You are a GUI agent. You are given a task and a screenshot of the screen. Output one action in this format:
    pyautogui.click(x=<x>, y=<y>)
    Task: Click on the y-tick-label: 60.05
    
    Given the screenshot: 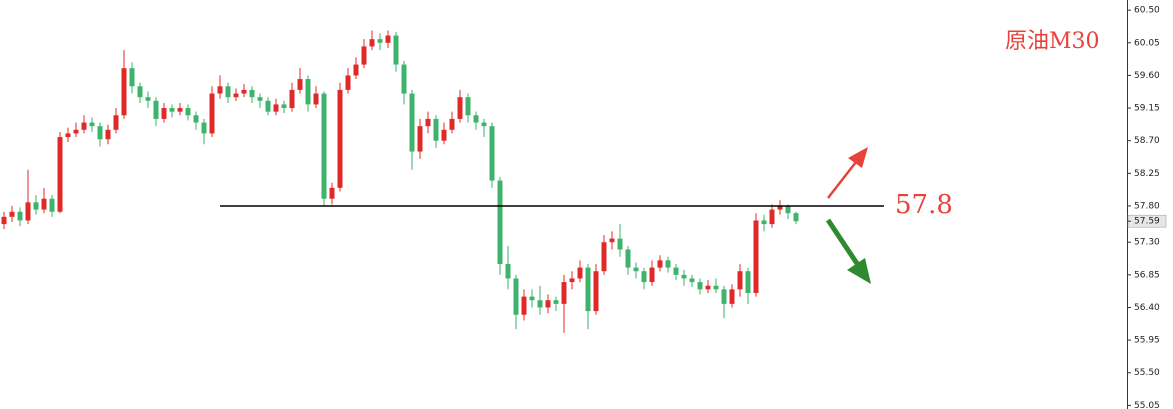 What is the action you would take?
    pyautogui.click(x=1147, y=43)
    